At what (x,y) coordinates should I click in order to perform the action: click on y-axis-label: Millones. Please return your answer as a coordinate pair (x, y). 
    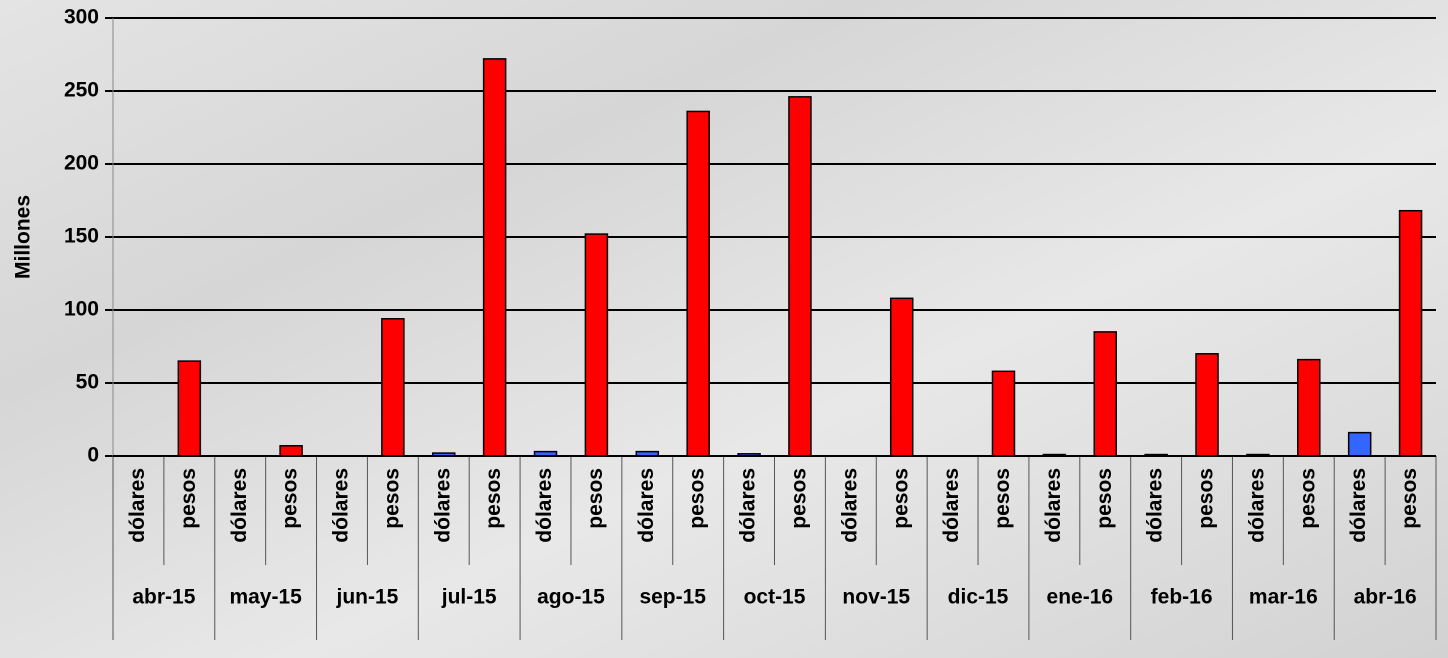
    Looking at the image, I should click on (23, 237).